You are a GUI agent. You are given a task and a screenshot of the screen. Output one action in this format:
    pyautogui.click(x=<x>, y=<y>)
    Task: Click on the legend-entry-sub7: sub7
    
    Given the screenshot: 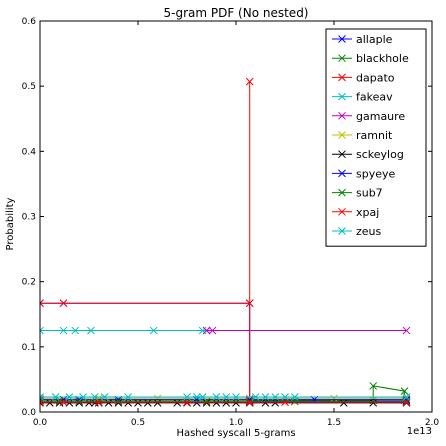 What is the action you would take?
    pyautogui.click(x=357, y=193)
    